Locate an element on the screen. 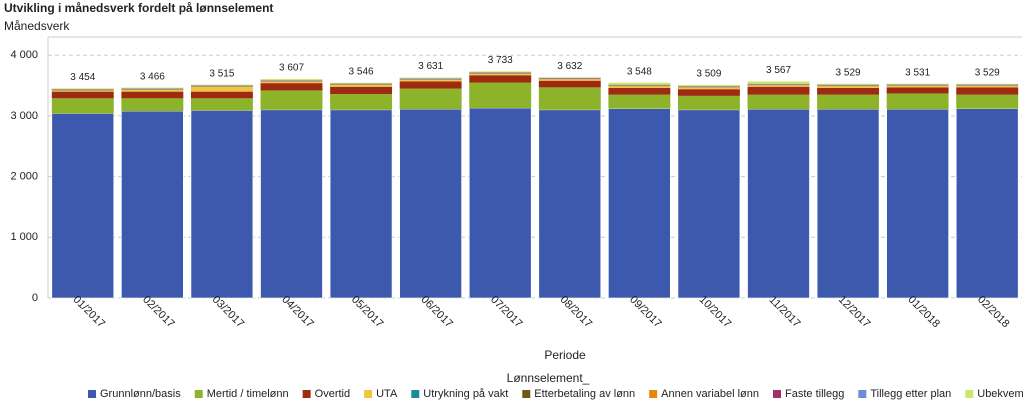 This screenshot has height=409, width=1023. x-axis-label: Periode is located at coordinates (565, 355).